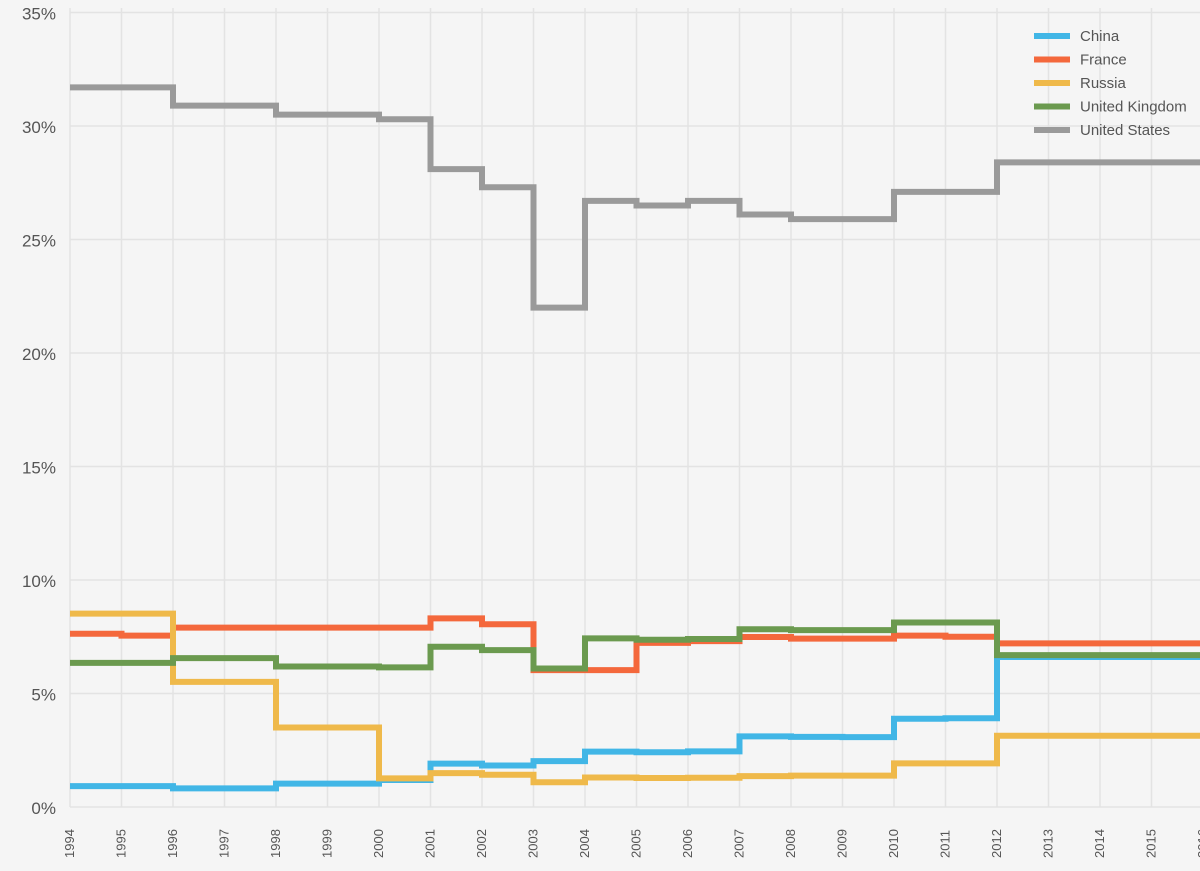 Image resolution: width=1200 pixels, height=871 pixels. I want to click on legend-swatch-united-states, so click(1052, 130).